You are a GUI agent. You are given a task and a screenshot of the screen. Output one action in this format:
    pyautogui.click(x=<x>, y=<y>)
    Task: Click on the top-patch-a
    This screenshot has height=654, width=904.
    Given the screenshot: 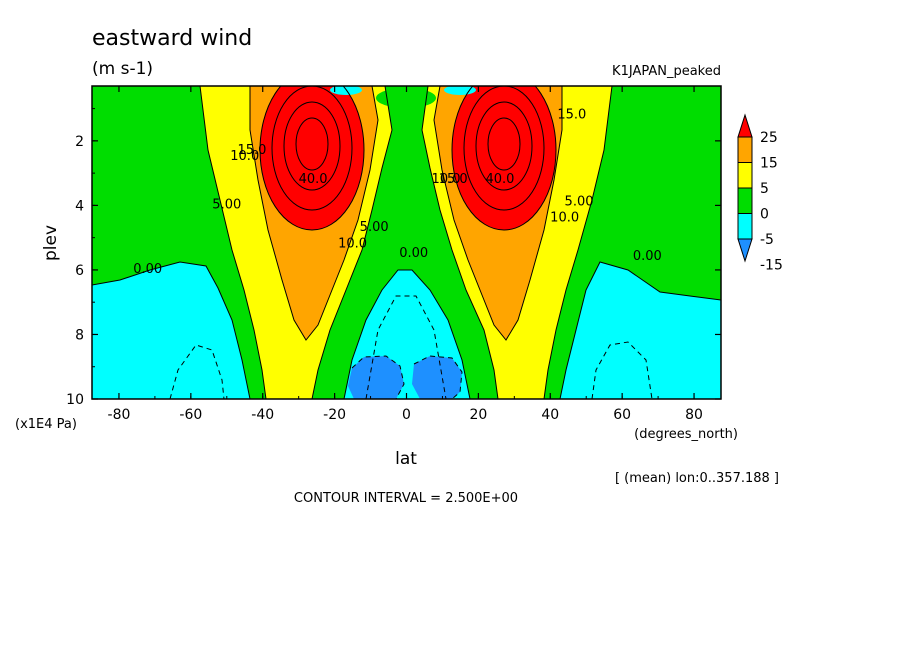 What is the action you would take?
    pyautogui.click(x=346, y=90)
    